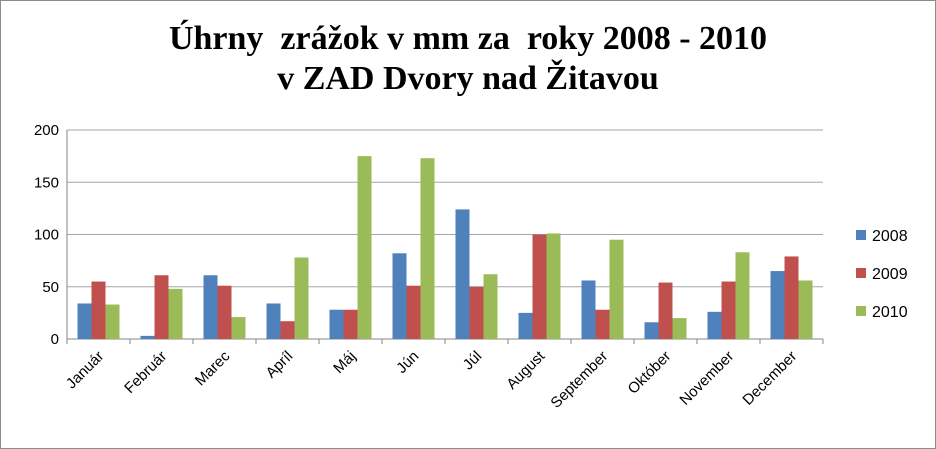 Image resolution: width=936 pixels, height=449 pixels. Describe the element at coordinates (55, 339) in the screenshot. I see `y-tick-label: 0` at that location.